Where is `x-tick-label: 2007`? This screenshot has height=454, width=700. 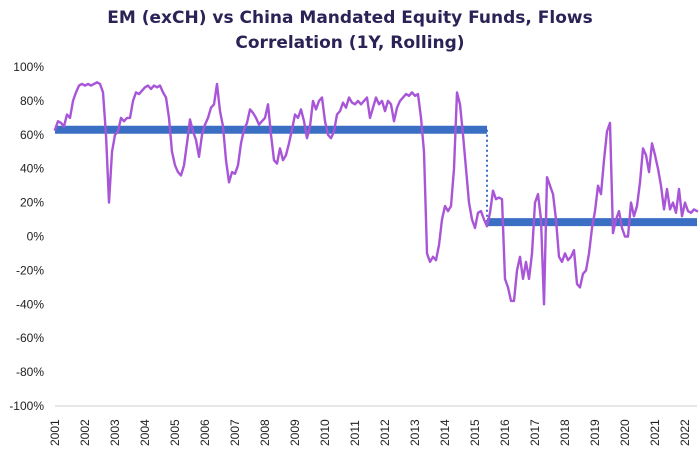
x-tick-label: 2007 is located at coordinates (235, 432).